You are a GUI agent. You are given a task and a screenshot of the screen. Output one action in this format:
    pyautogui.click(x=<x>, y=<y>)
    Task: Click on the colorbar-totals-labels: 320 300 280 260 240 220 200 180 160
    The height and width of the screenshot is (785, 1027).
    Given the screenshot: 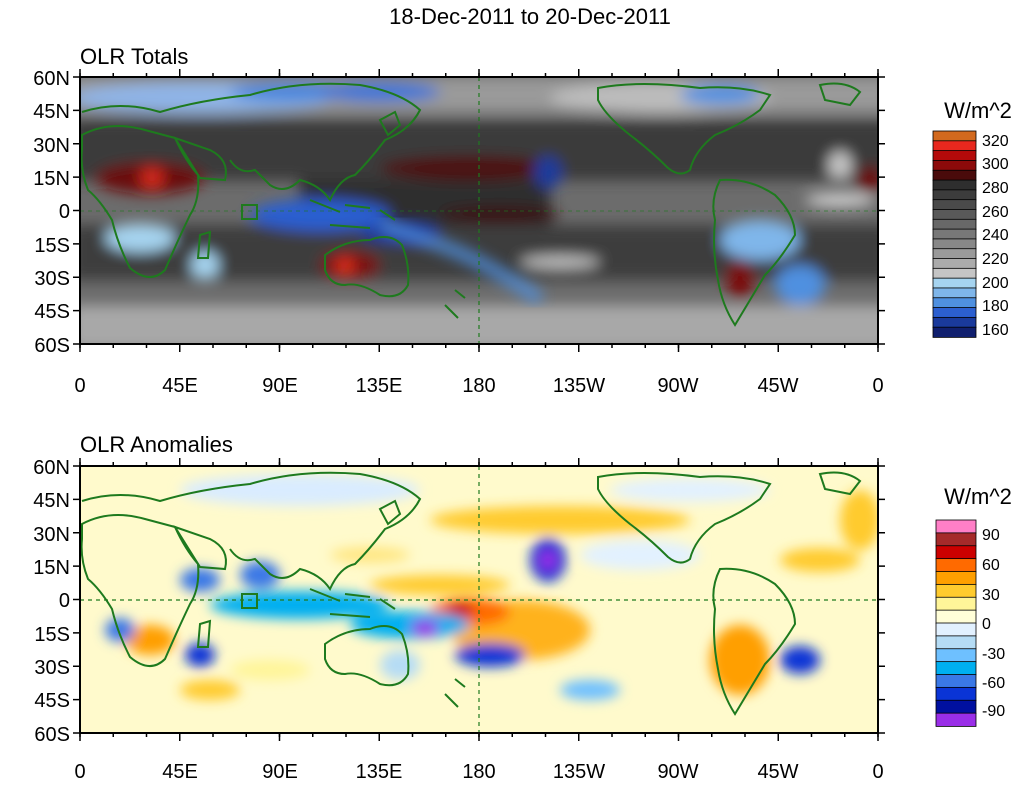 What is the action you would take?
    pyautogui.click(x=995, y=236)
    